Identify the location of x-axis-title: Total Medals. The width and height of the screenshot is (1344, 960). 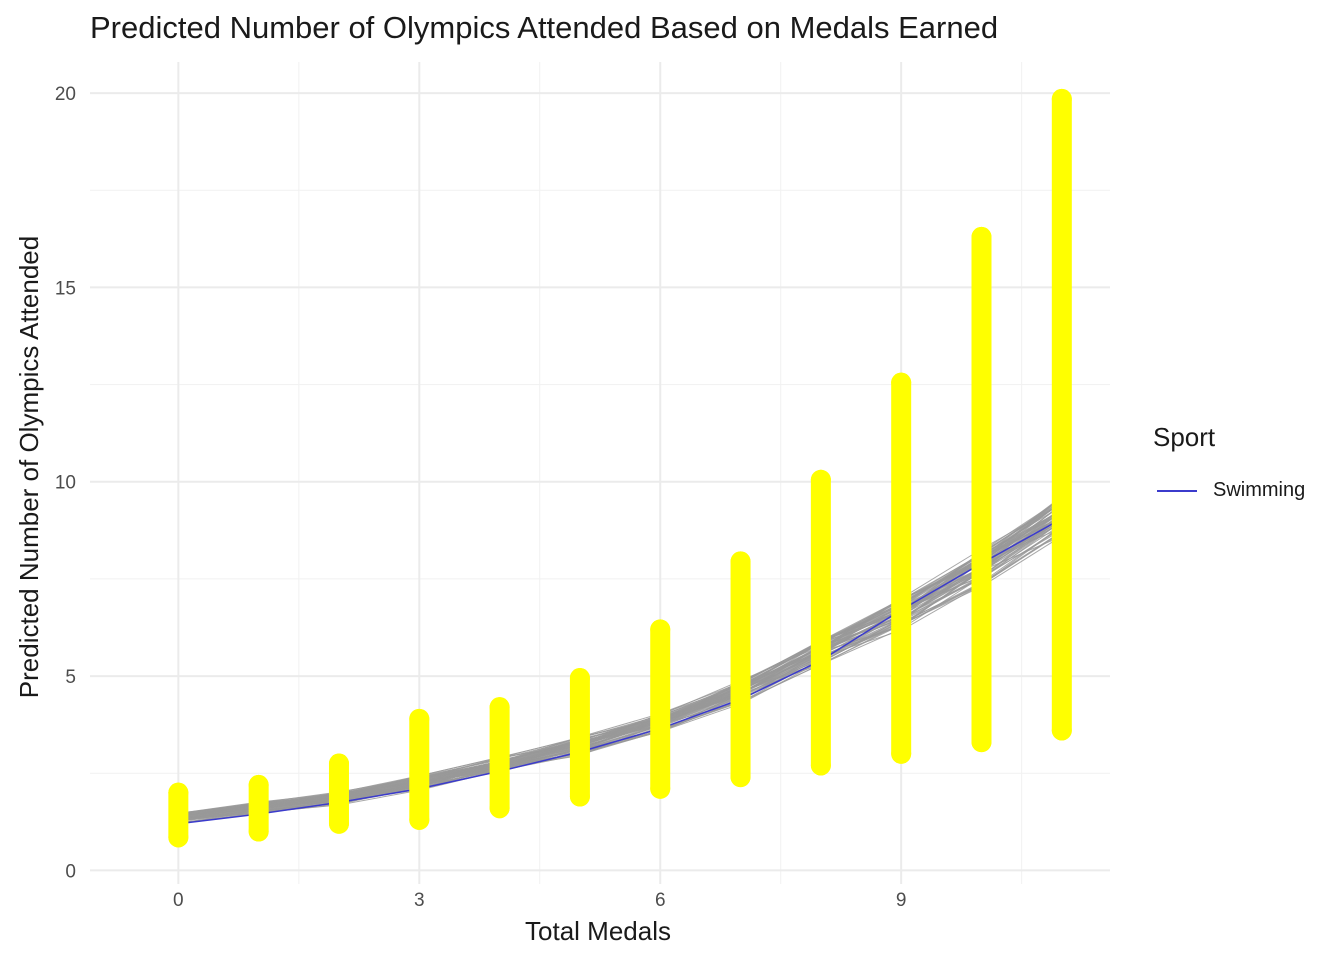
(598, 931).